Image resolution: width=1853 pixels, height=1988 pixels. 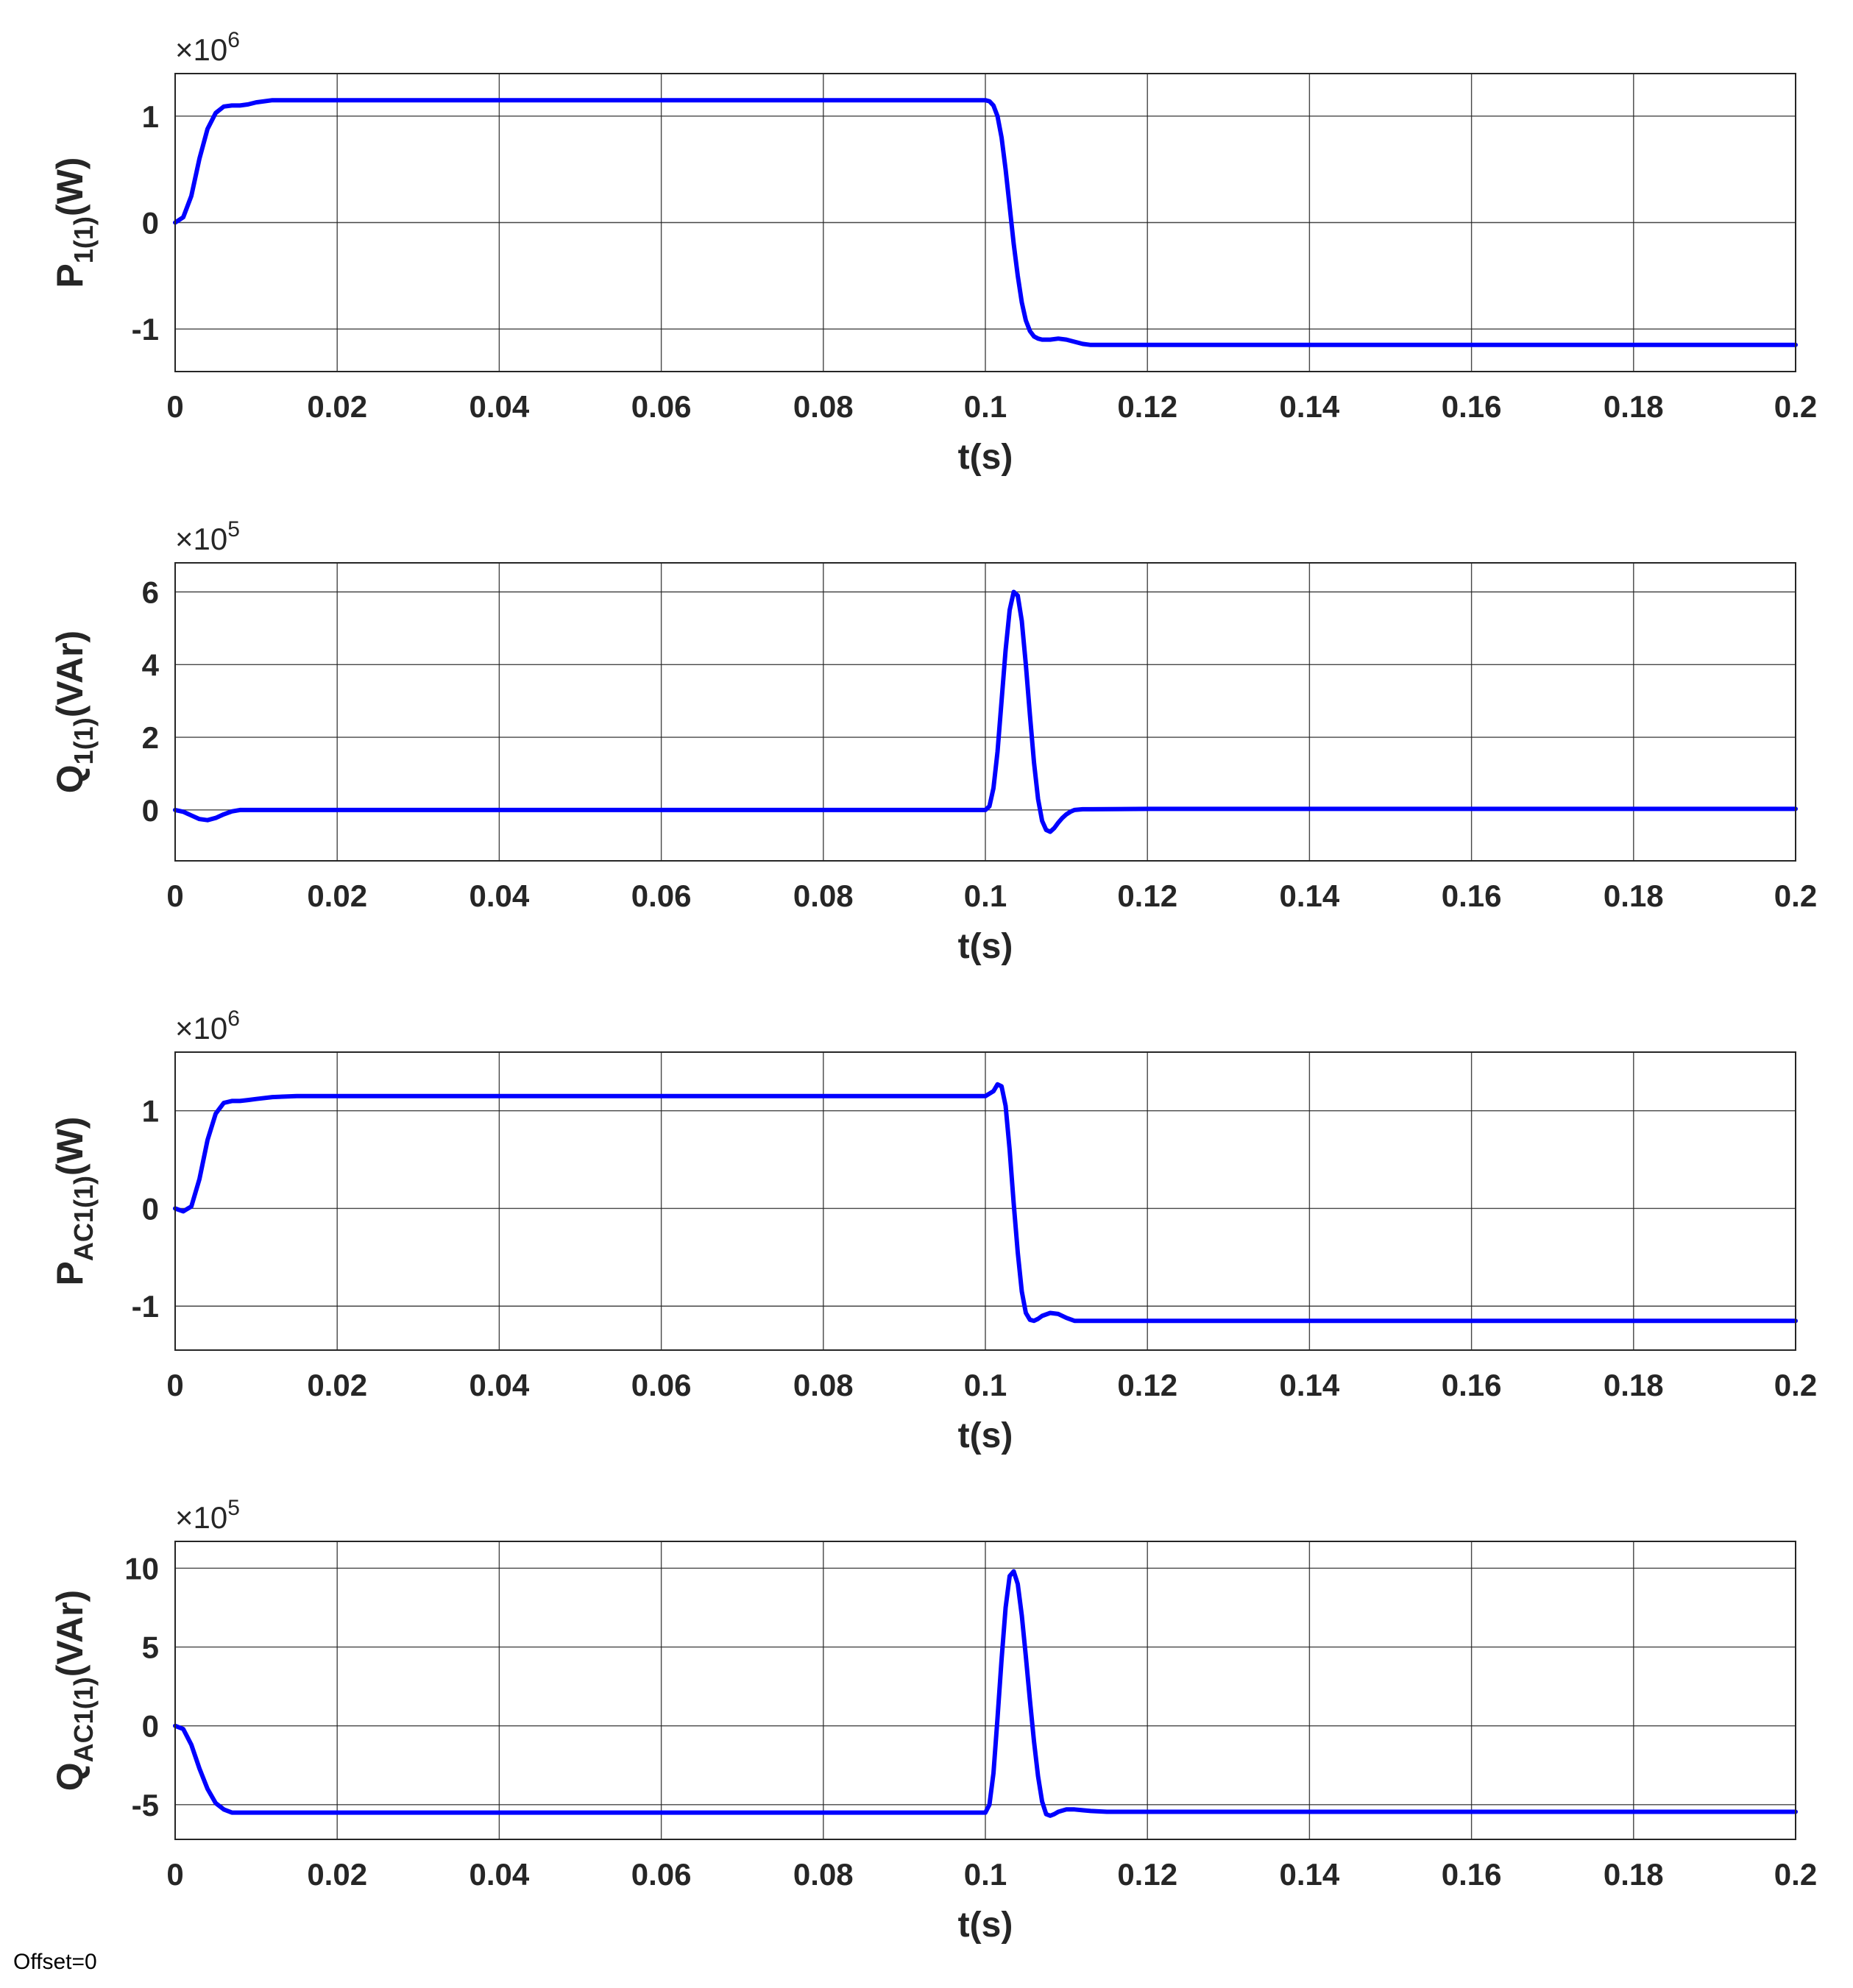 I want to click on y-axis-label: QAC1(1)(VAr), so click(x=74, y=1690).